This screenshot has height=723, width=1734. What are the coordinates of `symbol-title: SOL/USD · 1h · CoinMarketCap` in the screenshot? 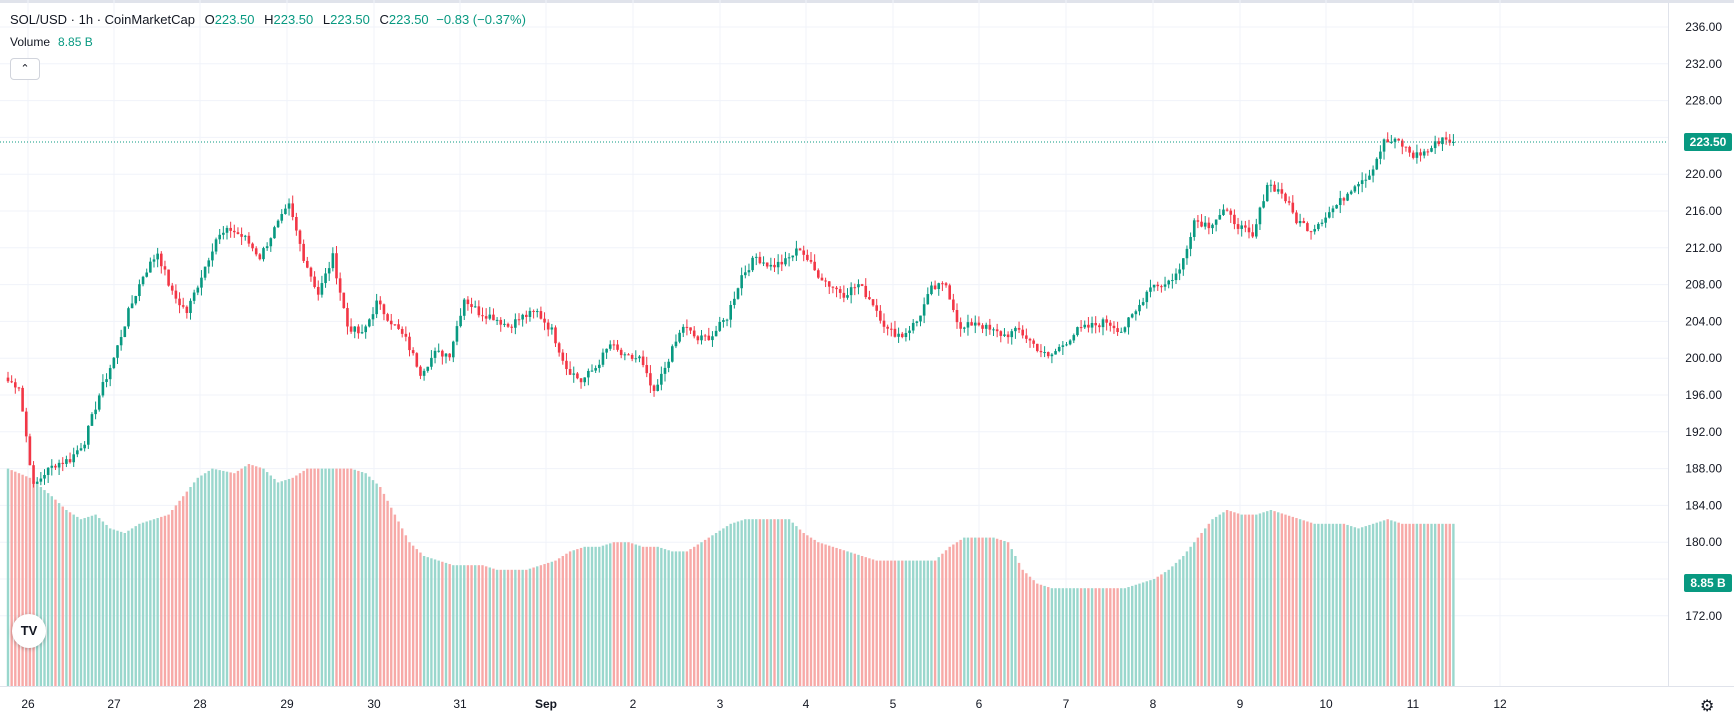 It's located at (102, 19).